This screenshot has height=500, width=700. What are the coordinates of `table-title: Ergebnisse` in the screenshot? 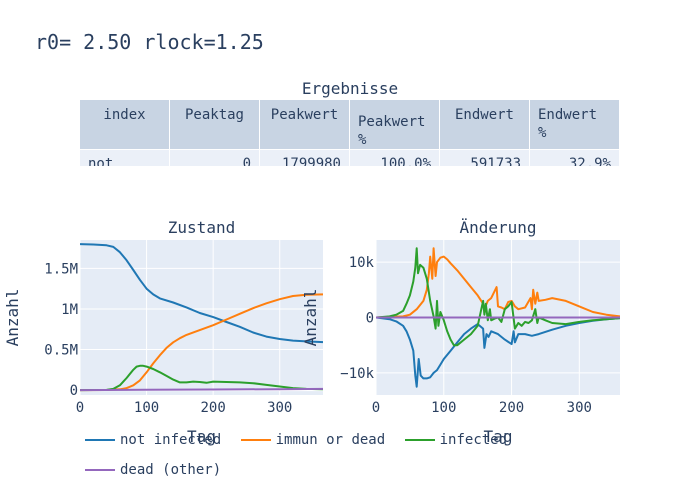 It's located at (350, 88).